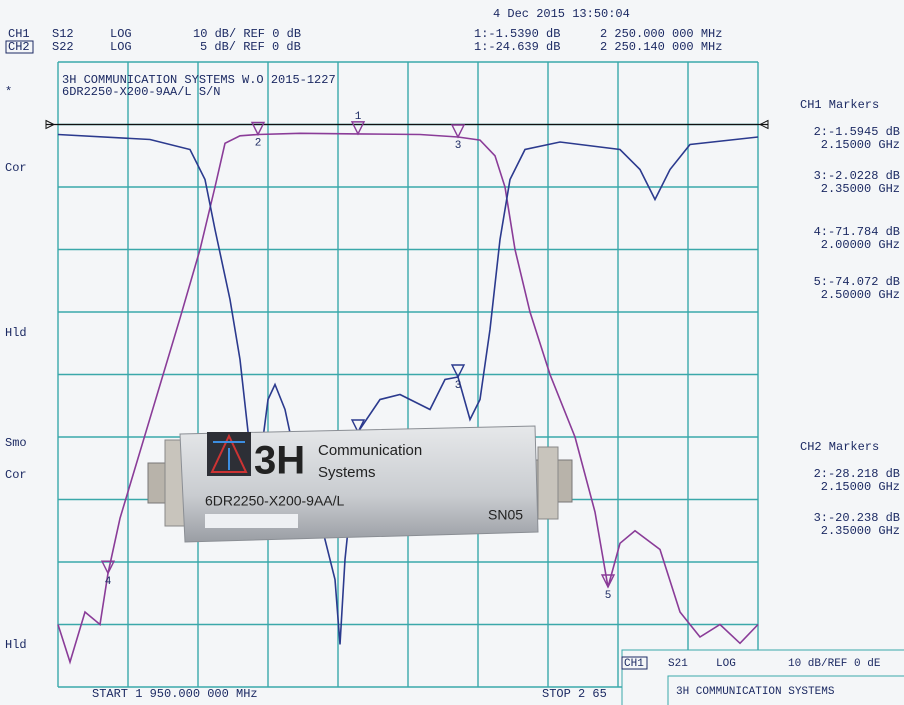 Image resolution: width=904 pixels, height=705 pixels. I want to click on scale: 5 dB/ REF 0 dB, so click(250, 47).